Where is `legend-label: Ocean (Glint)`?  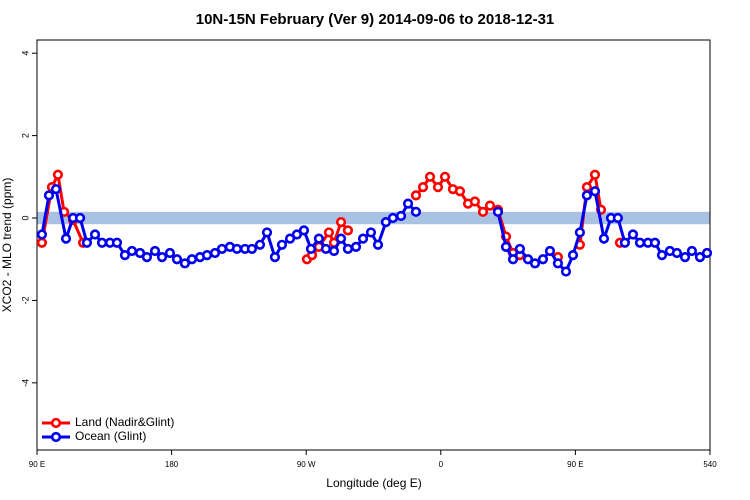 legend-label: Ocean (Glint) is located at coordinates (110, 436).